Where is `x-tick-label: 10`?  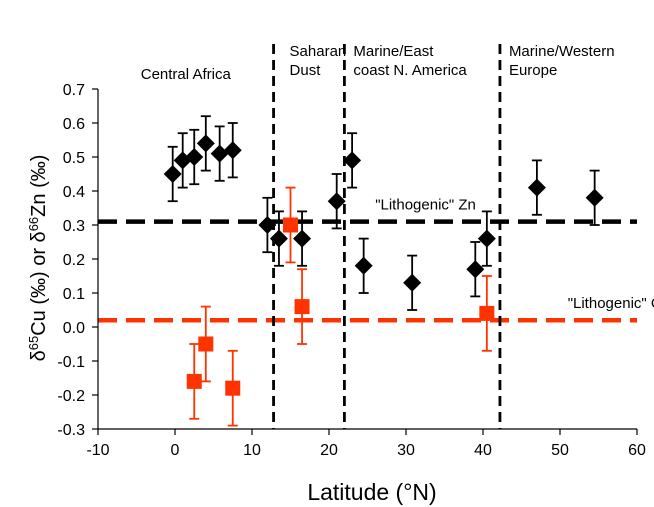 x-tick-label: 10 is located at coordinates (252, 450).